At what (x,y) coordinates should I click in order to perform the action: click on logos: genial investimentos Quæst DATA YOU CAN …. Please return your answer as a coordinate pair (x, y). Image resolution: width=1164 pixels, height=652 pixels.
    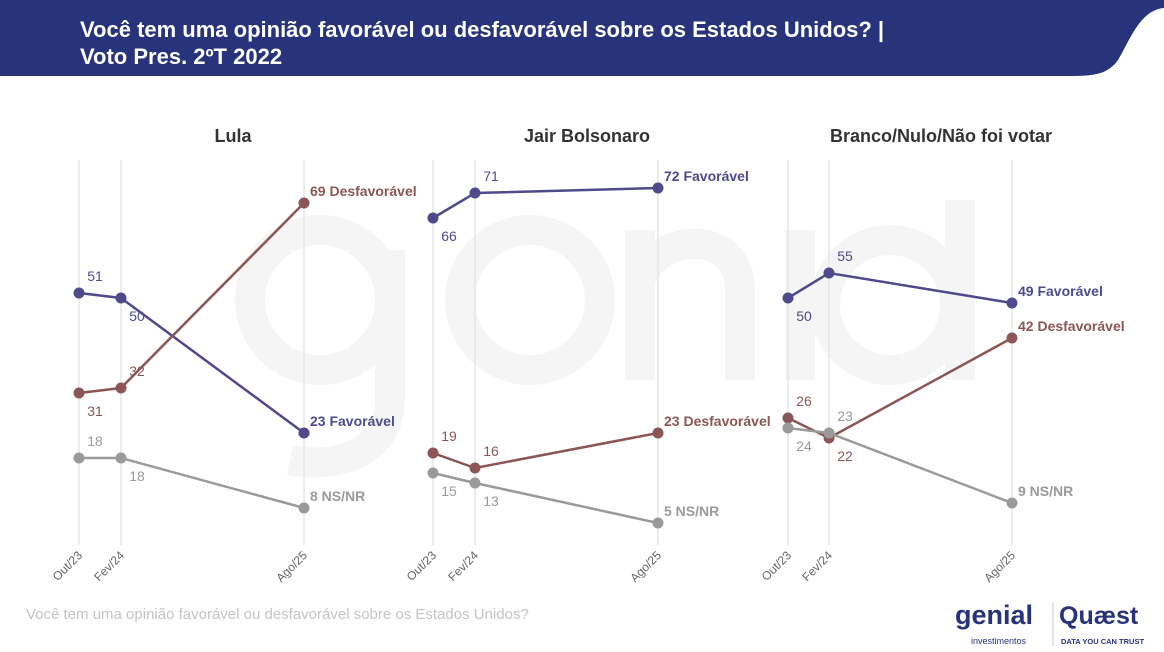
    Looking at the image, I should click on (1049, 623).